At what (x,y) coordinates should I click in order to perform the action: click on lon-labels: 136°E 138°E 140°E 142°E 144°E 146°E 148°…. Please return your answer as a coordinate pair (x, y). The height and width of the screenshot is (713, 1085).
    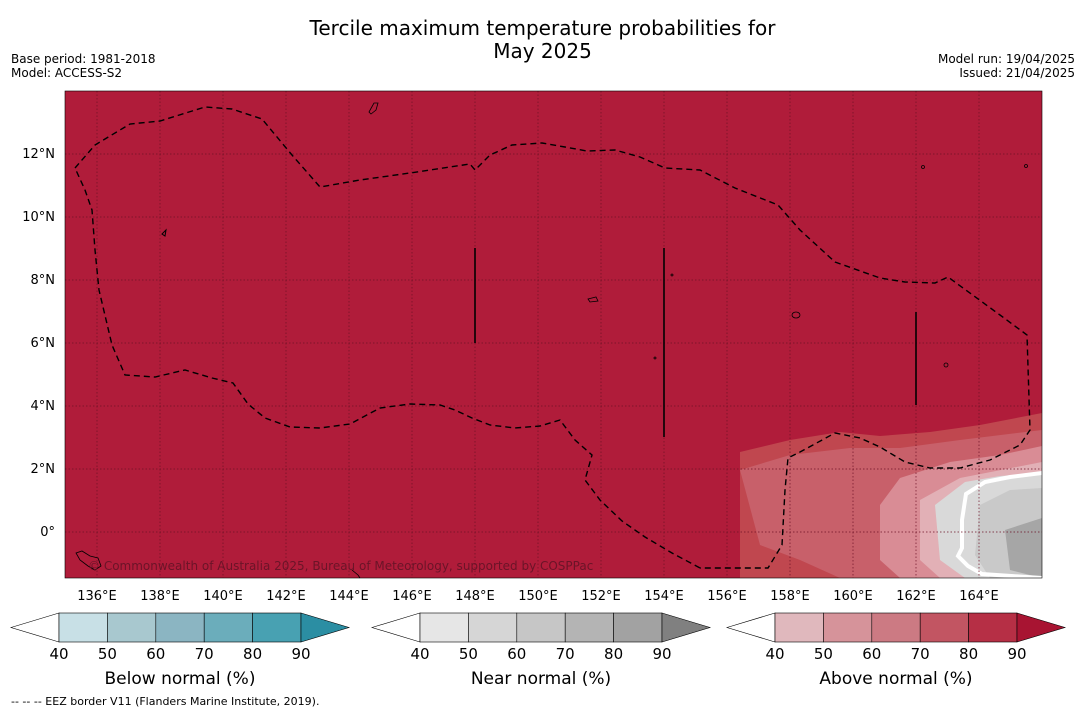
    Looking at the image, I should click on (538, 596).